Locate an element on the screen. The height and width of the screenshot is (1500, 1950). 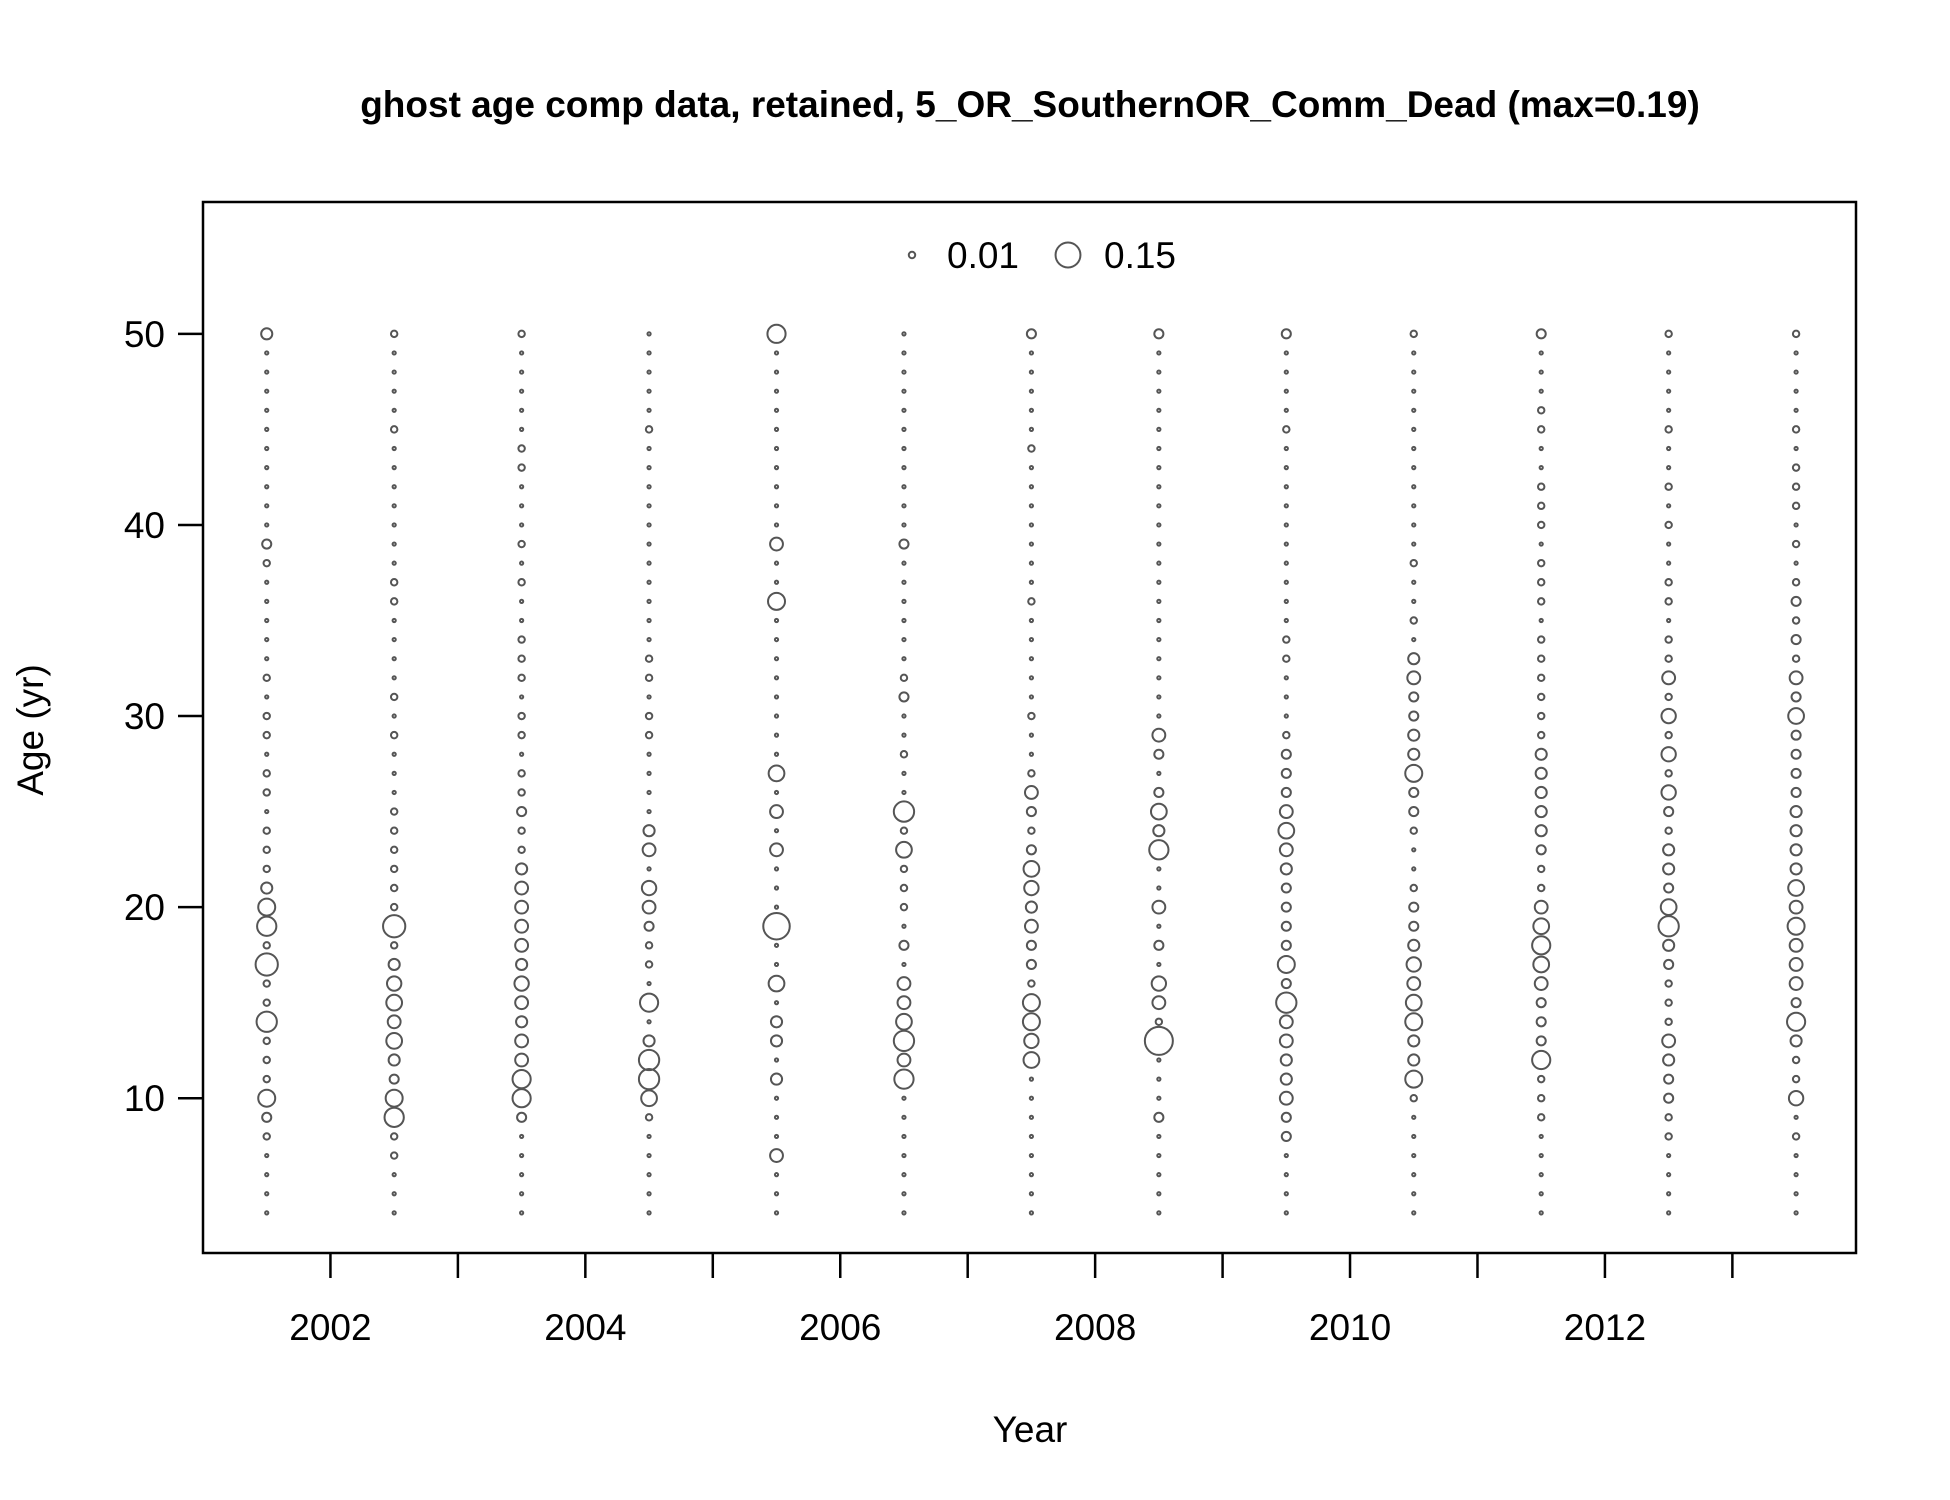
y-tick-label: 10 is located at coordinates (144, 1098).